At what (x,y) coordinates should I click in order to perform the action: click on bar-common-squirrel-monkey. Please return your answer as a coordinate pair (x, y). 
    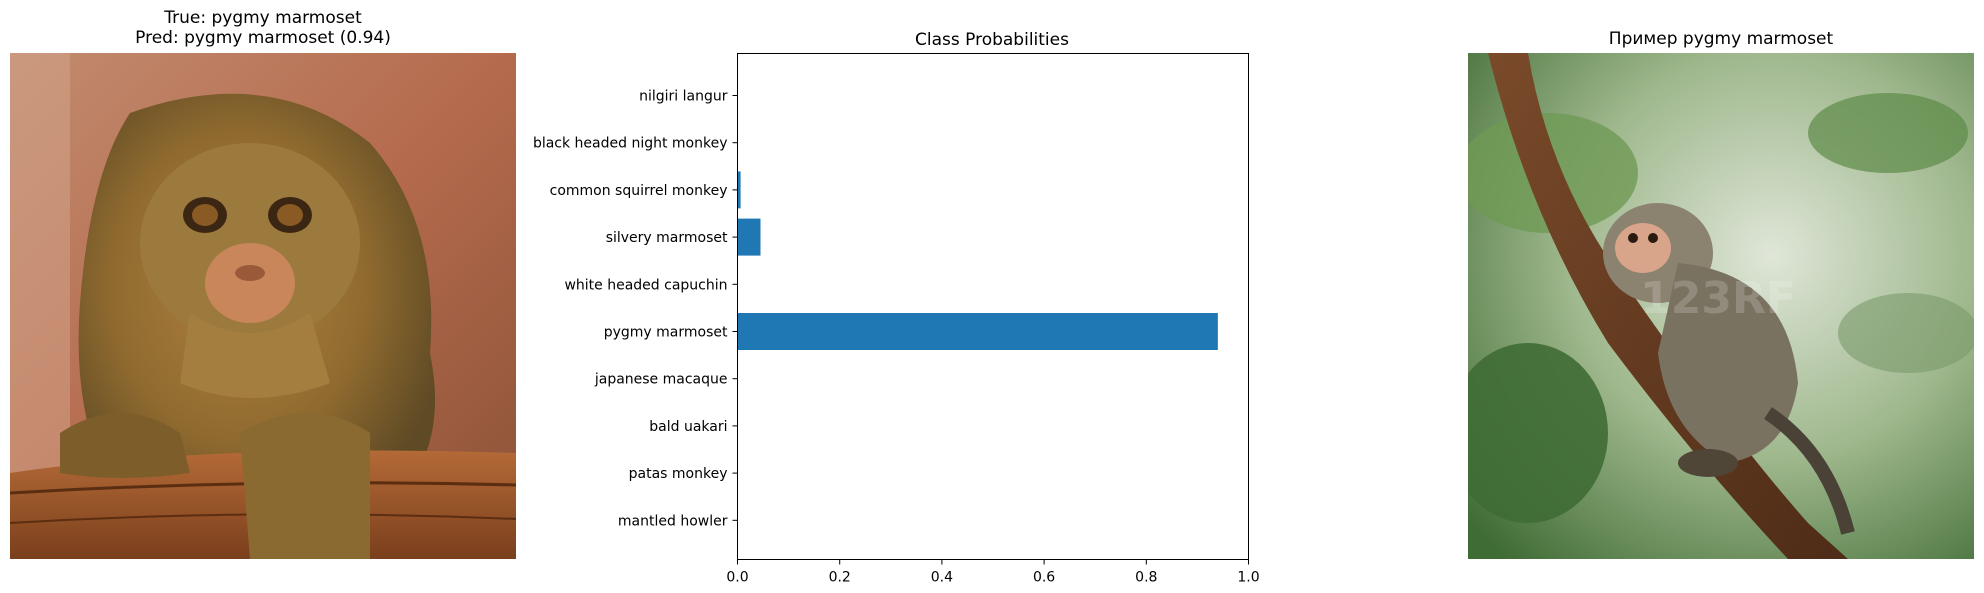
    Looking at the image, I should click on (739, 190).